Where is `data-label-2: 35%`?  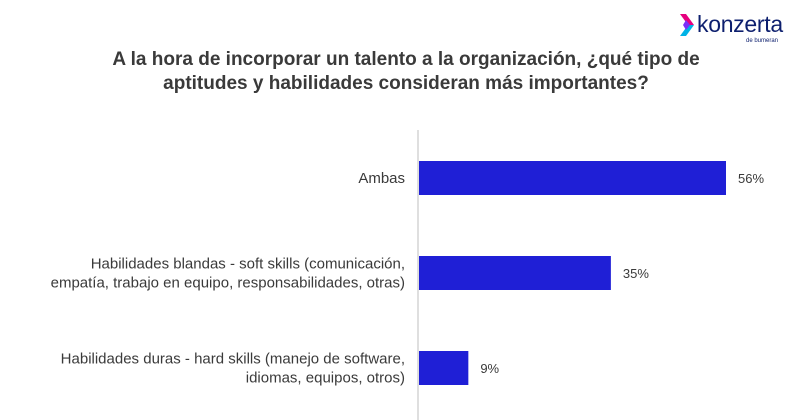
data-label-2: 35% is located at coordinates (636, 273).